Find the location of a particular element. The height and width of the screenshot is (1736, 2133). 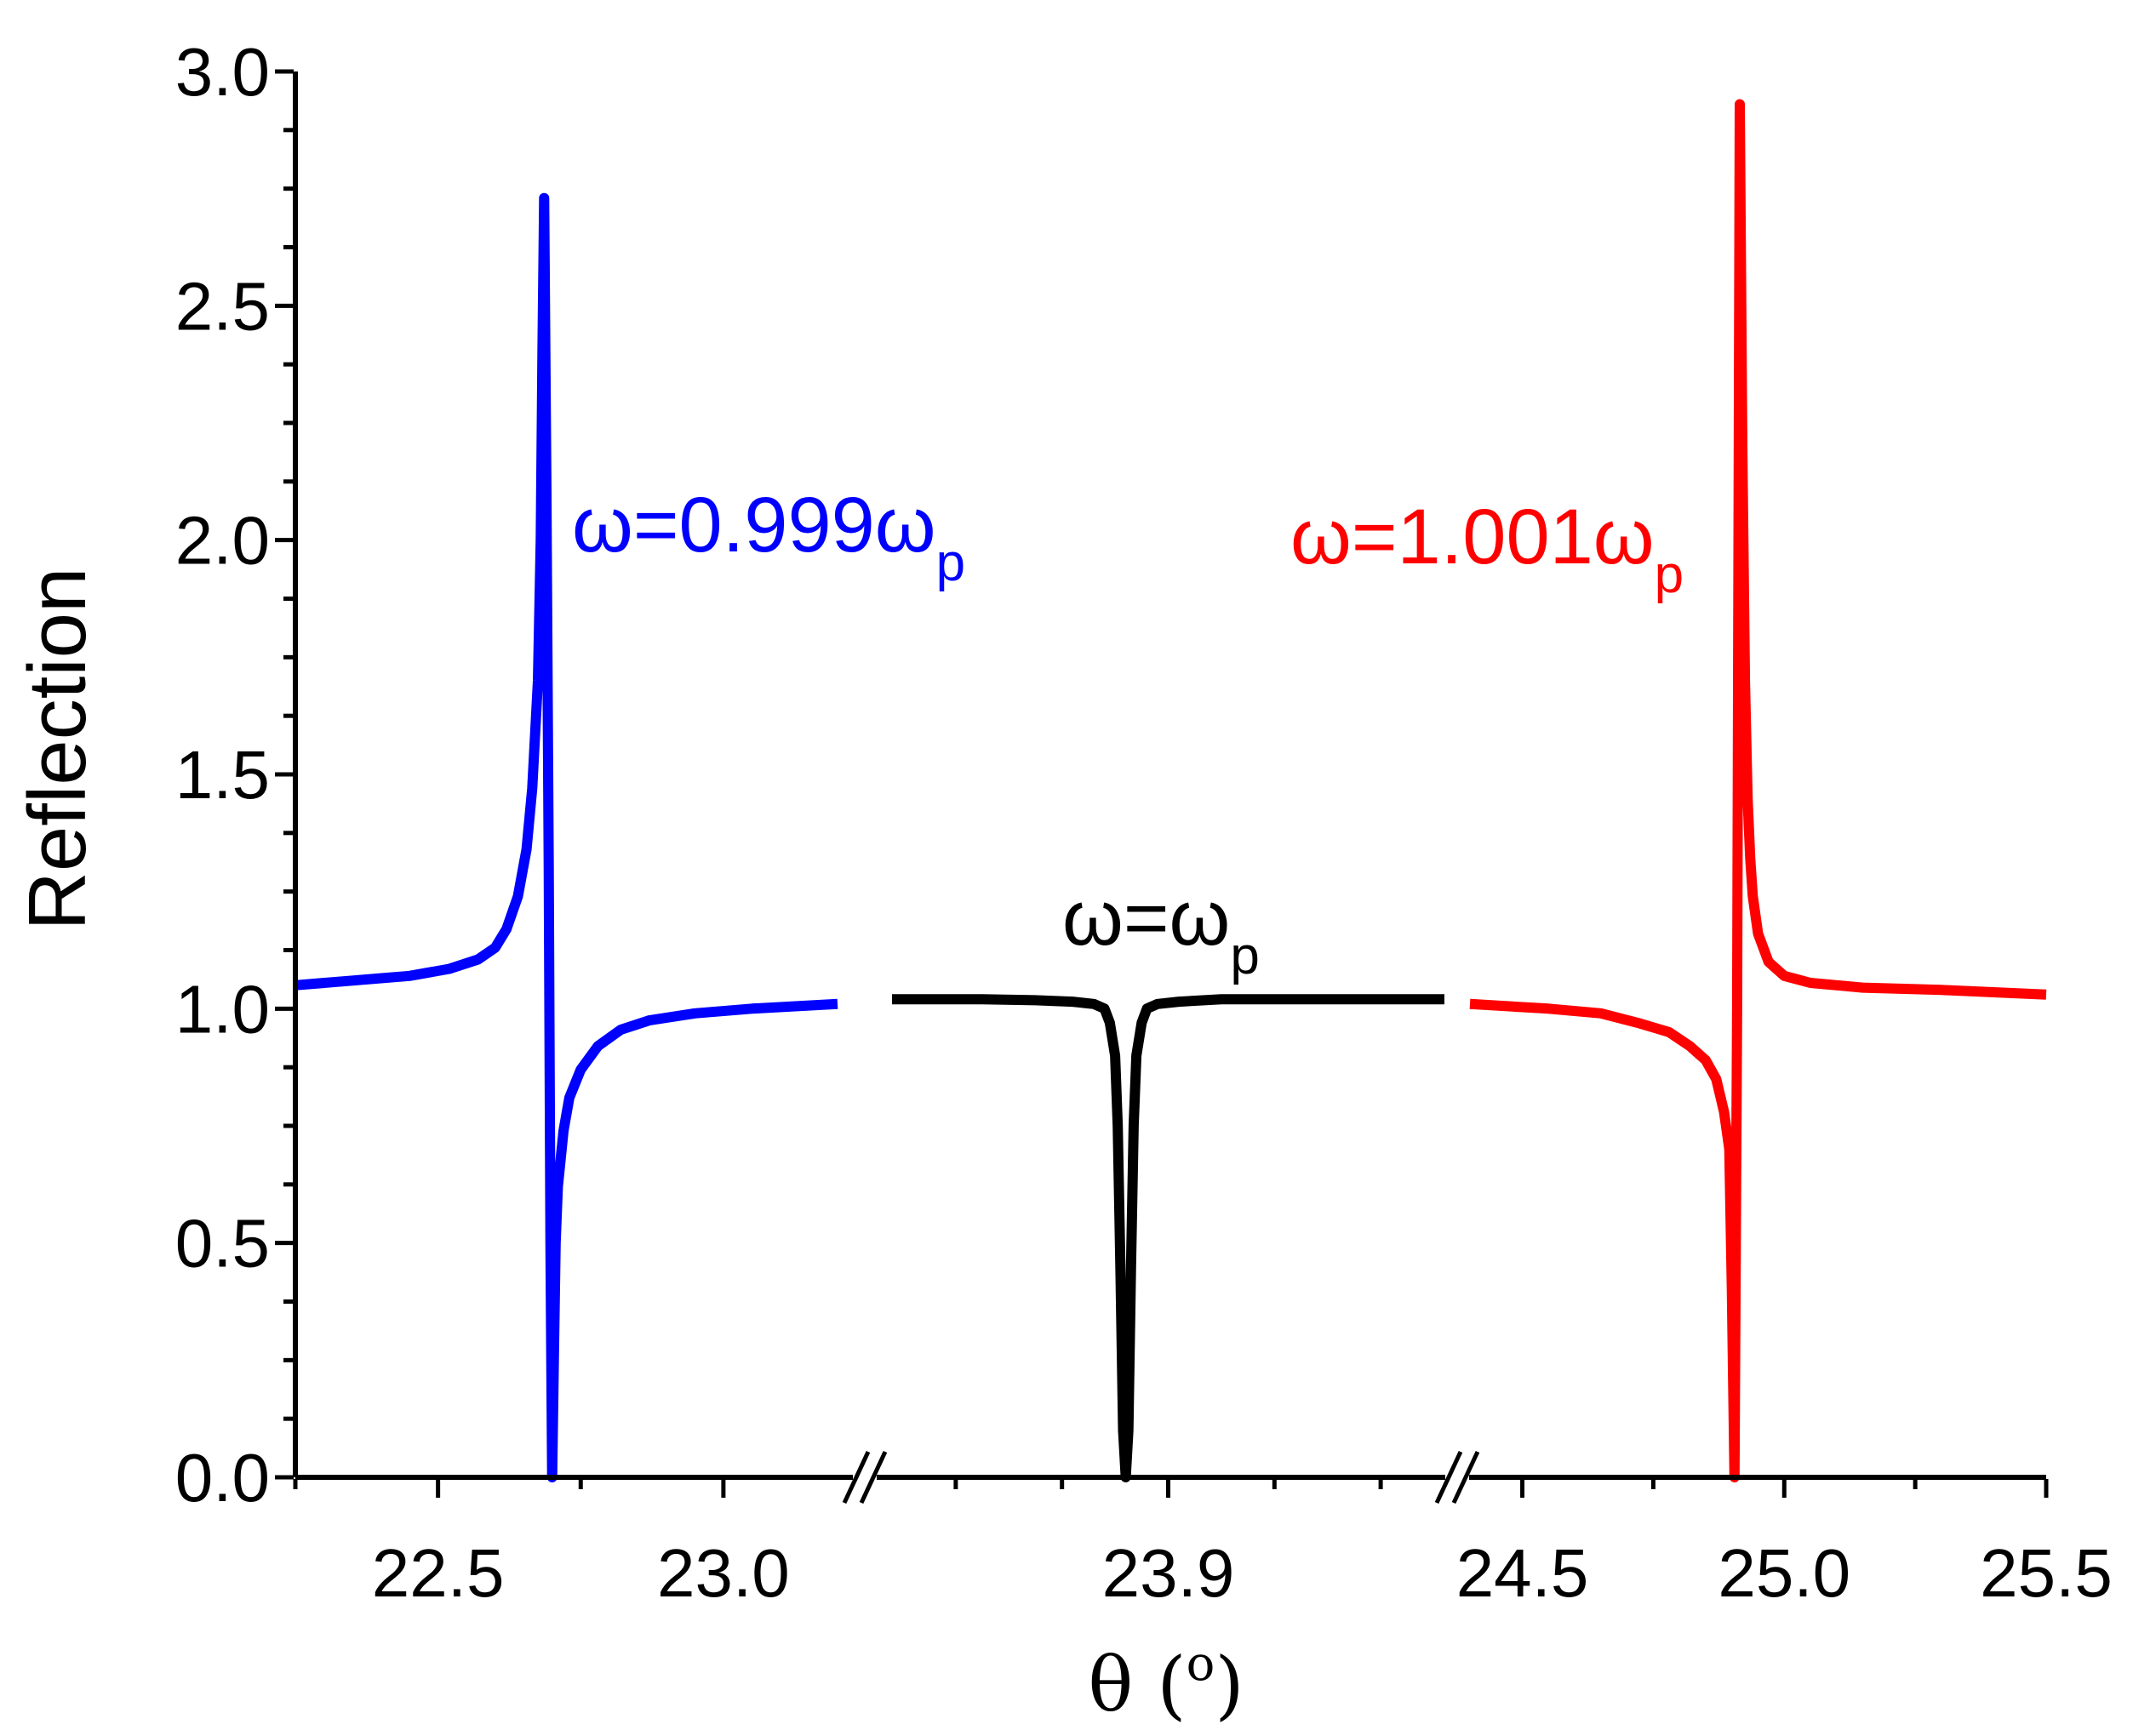

annotation-blue: ω=0.999ωp is located at coordinates (768, 537).